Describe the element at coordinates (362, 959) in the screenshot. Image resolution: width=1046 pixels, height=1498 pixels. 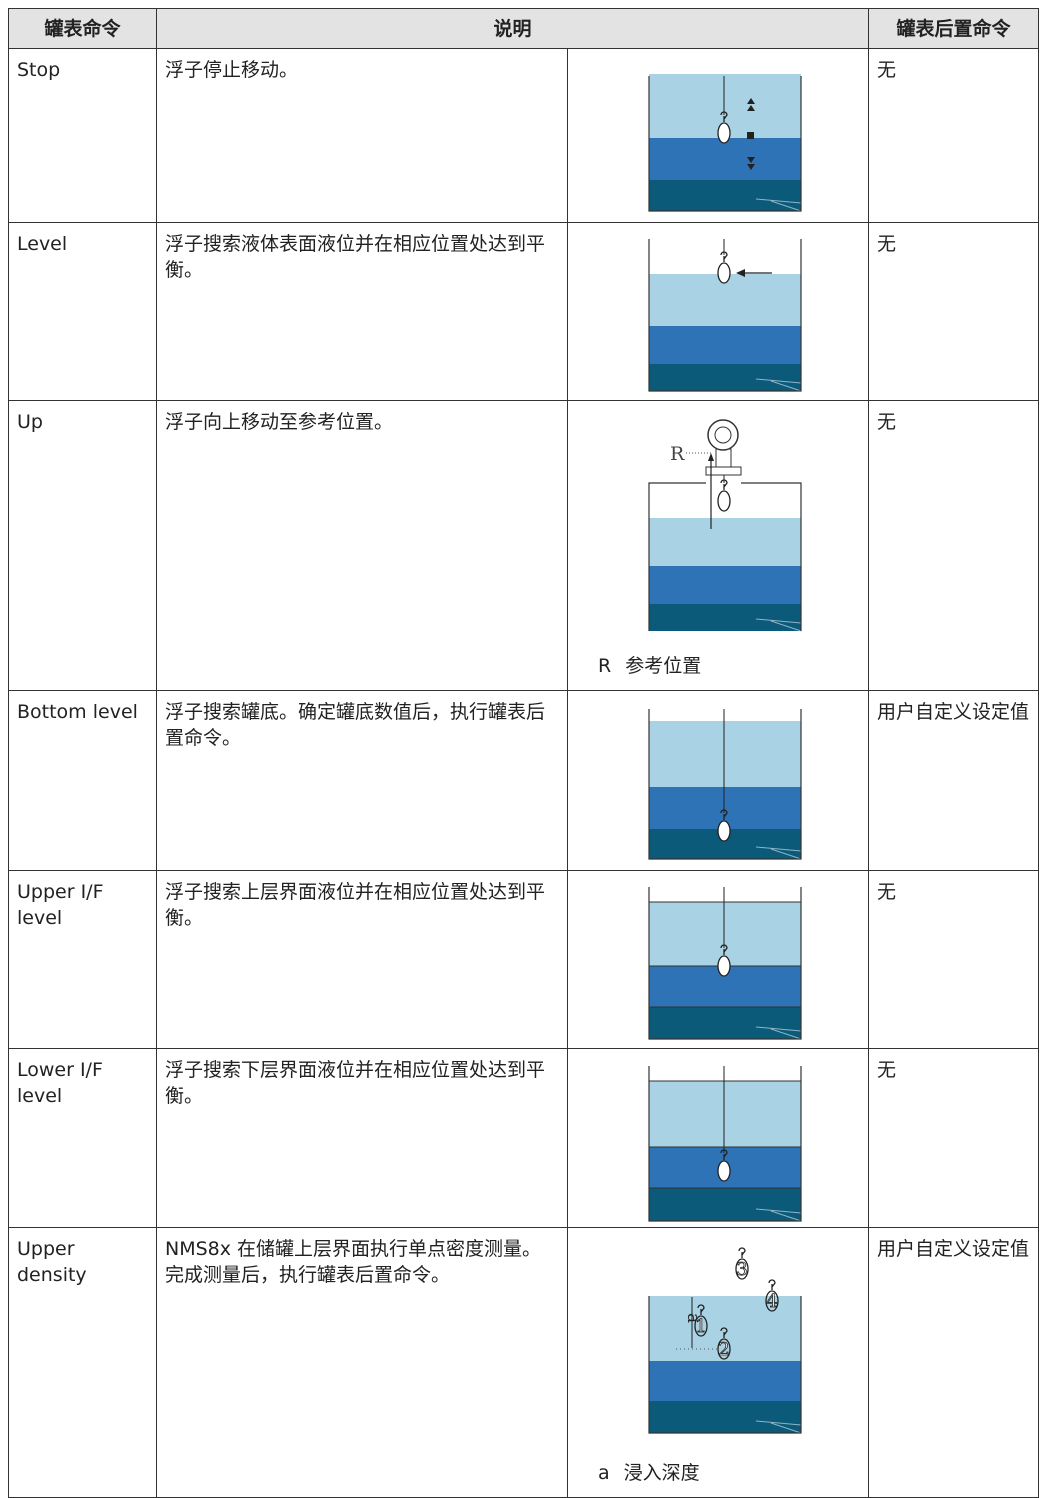
I see `description-cell: 浮子搜索上层界面液位并在相应位置处达到平衡。` at that location.